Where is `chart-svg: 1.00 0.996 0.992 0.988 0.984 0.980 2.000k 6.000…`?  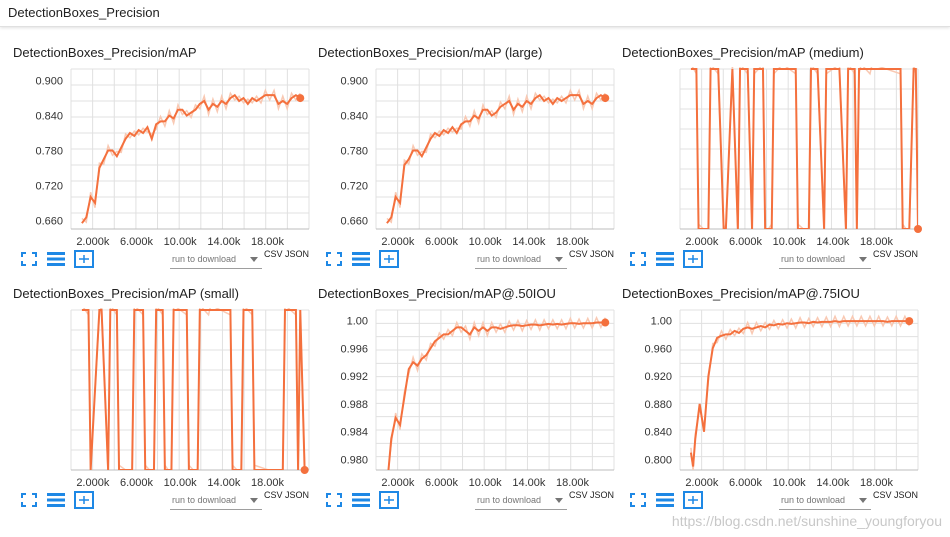 chart-svg: 1.00 0.996 0.992 0.988 0.984 0.980 2.000k 6.000… is located at coordinates (477, 399).